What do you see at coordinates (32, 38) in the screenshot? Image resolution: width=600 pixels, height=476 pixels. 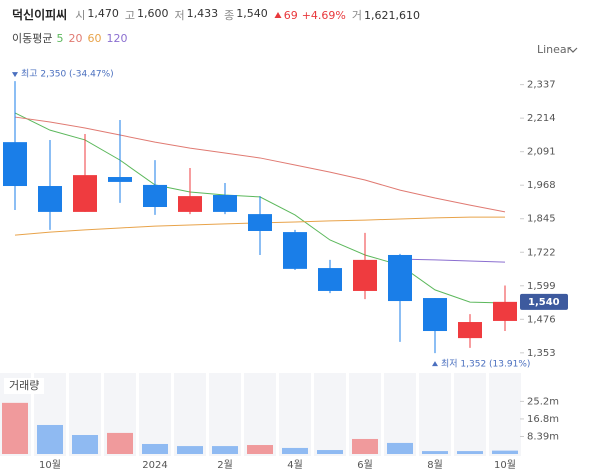 I see `ma-label: 이동평균` at bounding box center [32, 38].